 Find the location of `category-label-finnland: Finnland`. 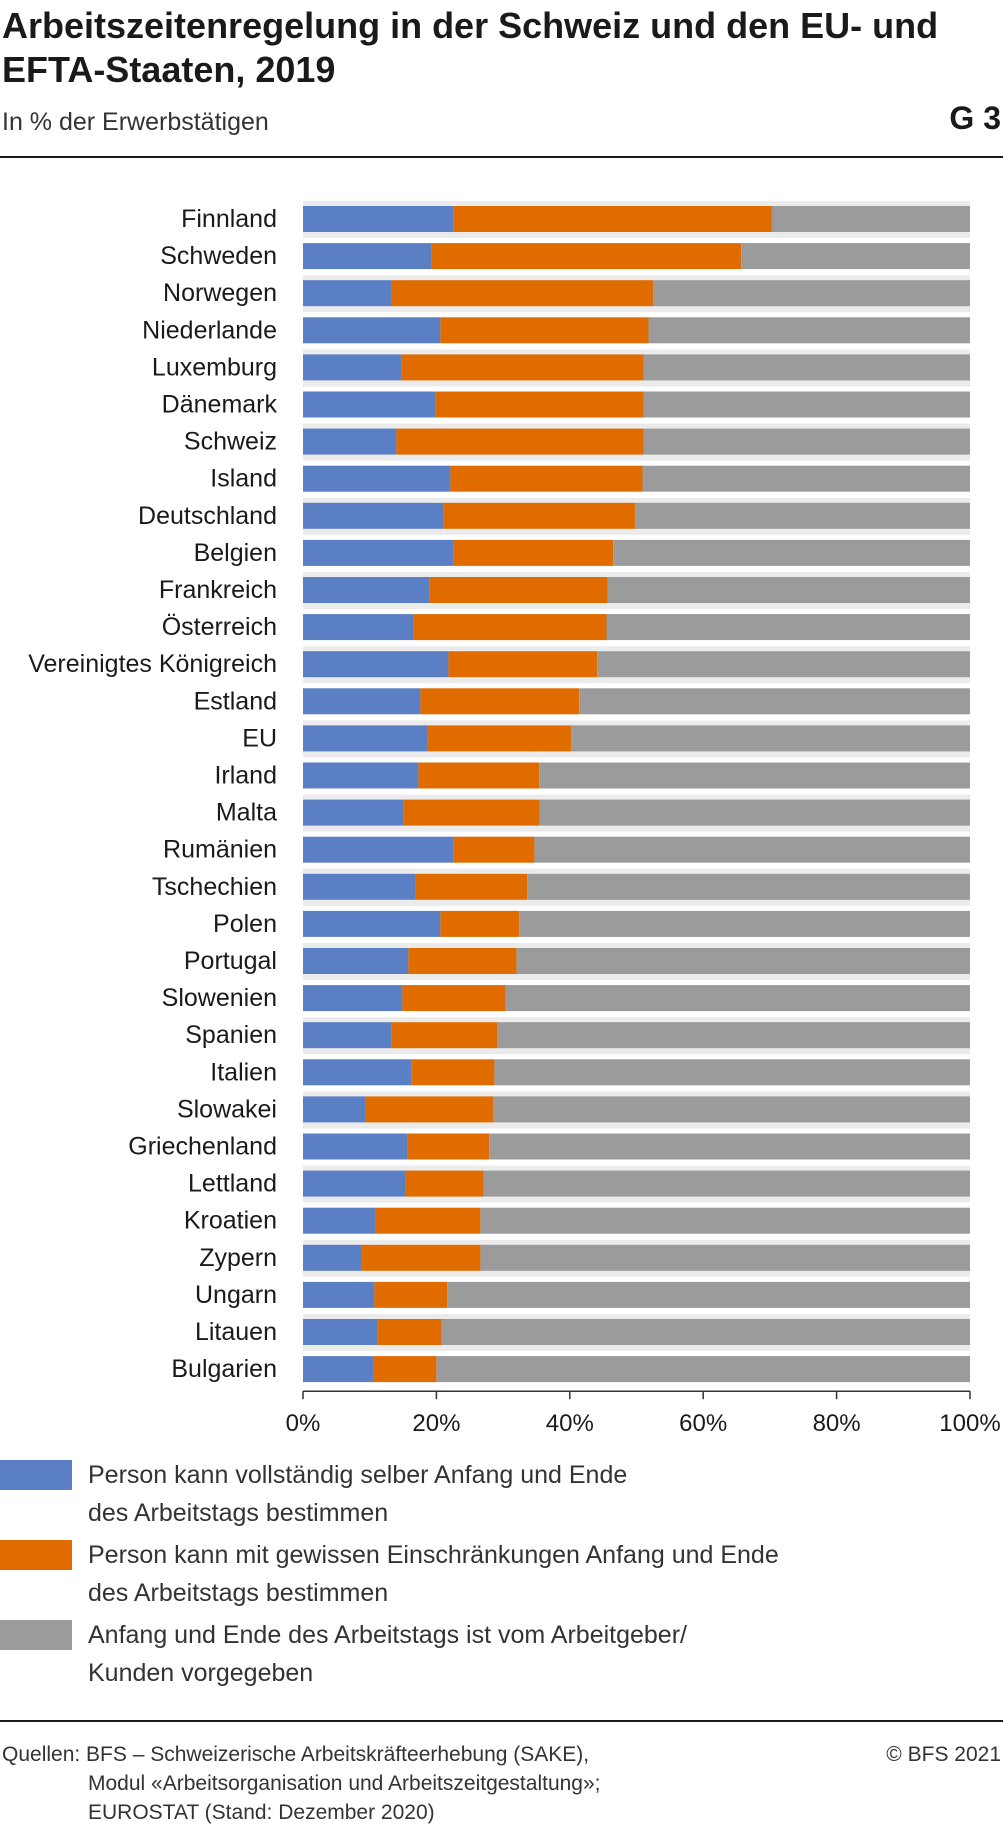

category-label-finnland: Finnland is located at coordinates (229, 219).